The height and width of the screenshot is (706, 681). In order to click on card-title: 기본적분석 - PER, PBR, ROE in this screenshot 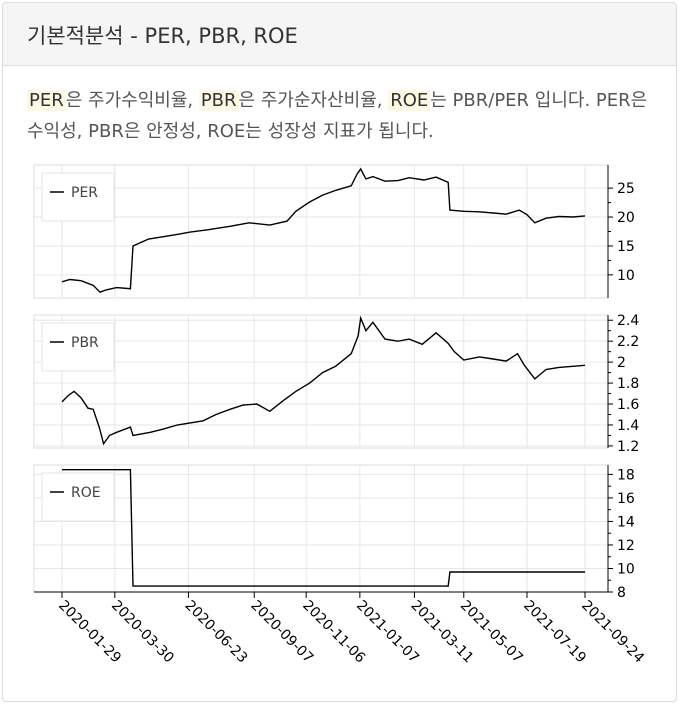, I will do `click(162, 36)`.